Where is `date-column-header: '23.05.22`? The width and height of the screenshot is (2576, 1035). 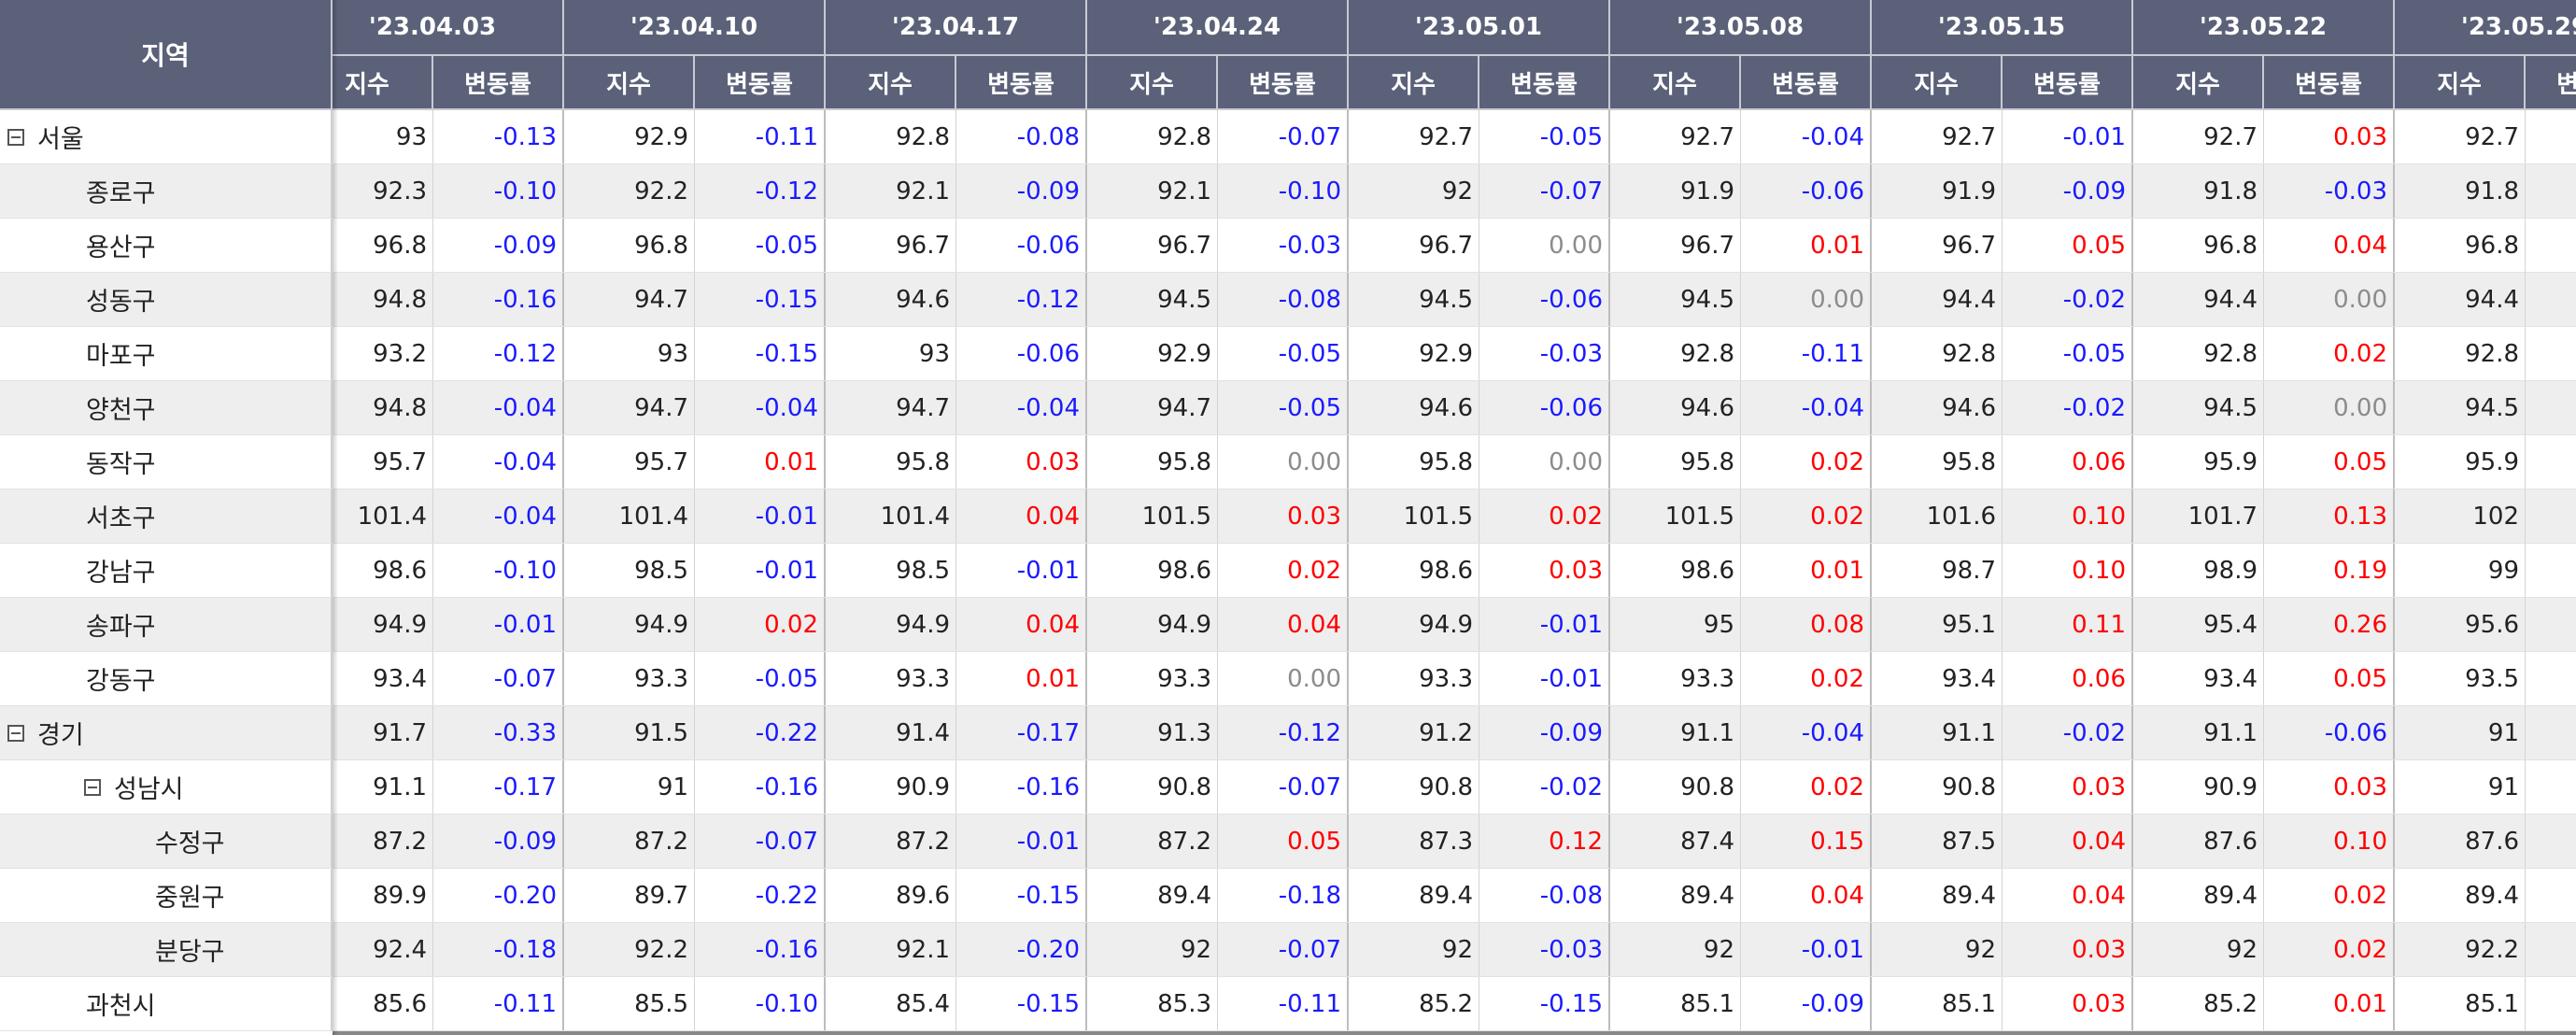
date-column-header: '23.05.22 is located at coordinates (2264, 28).